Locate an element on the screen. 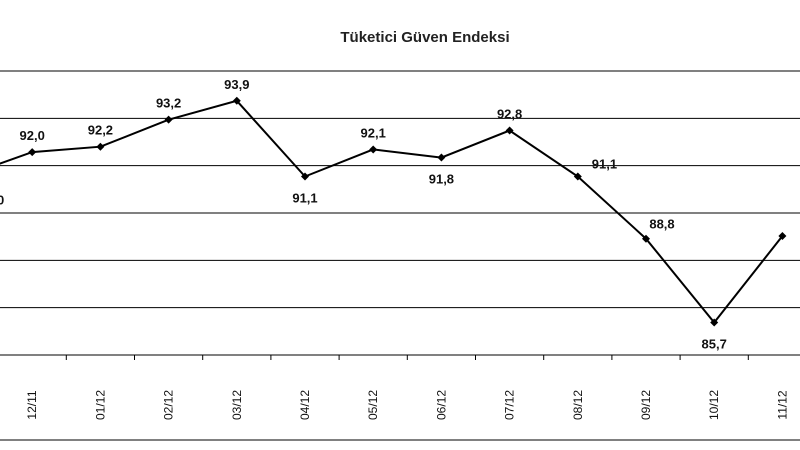 This screenshot has height=450, width=800. data-label: 93,2 is located at coordinates (168, 103).